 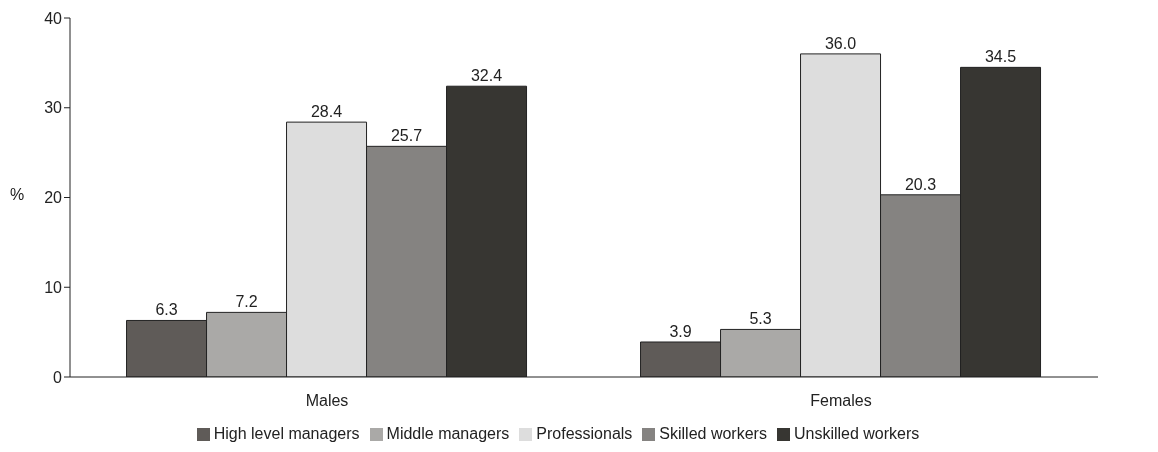 I want to click on text: 20.3, so click(x=920, y=184).